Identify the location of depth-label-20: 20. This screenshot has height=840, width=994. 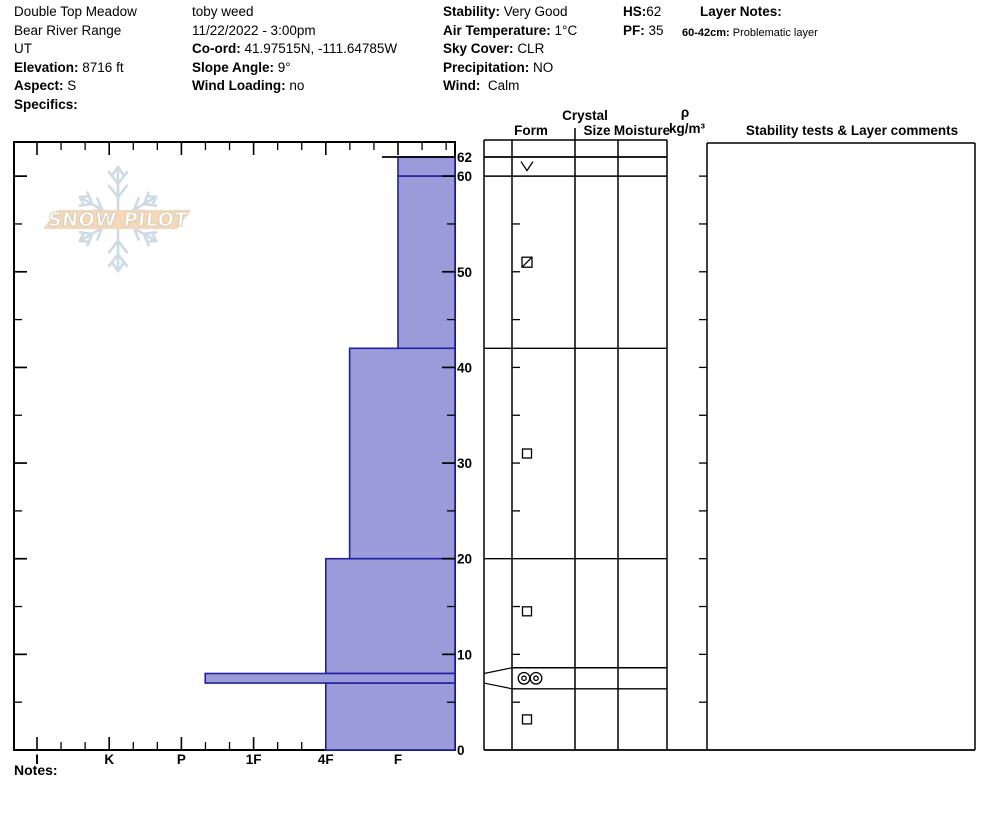
(464, 559).